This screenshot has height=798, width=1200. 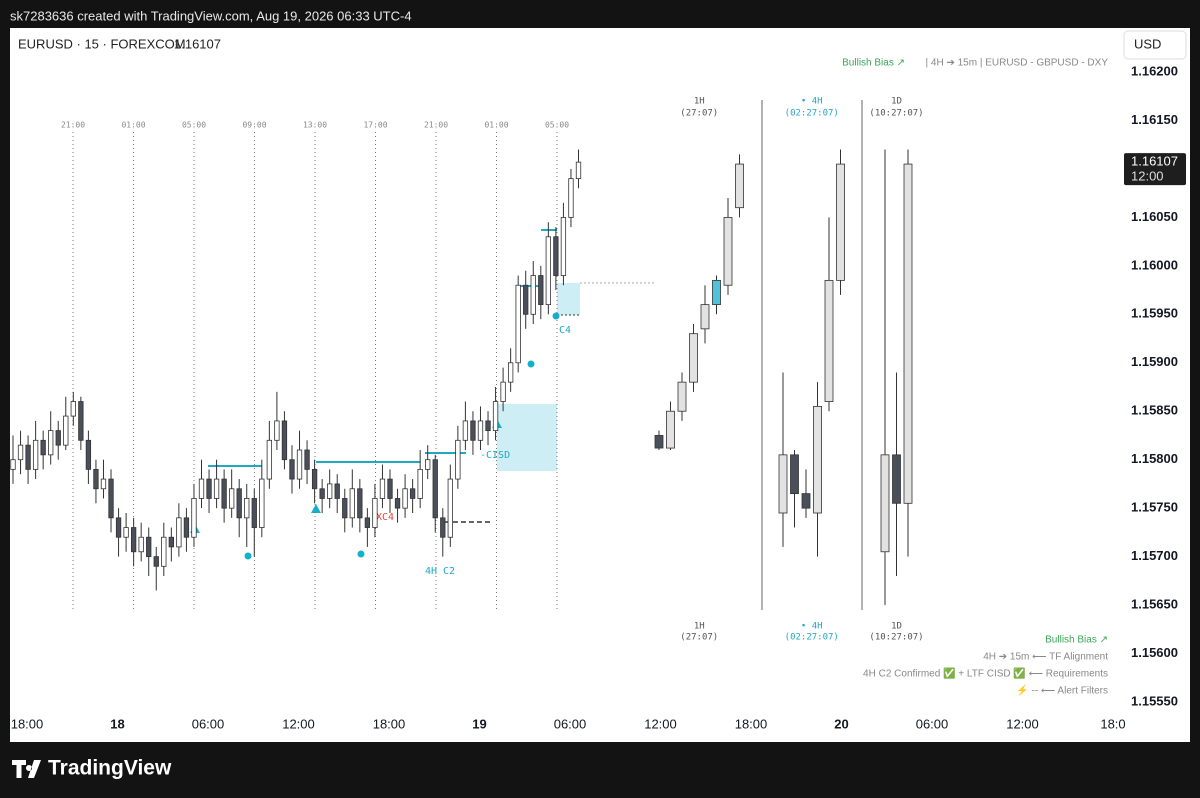 What do you see at coordinates (110, 768) in the screenshot?
I see `brand: TradingView` at bounding box center [110, 768].